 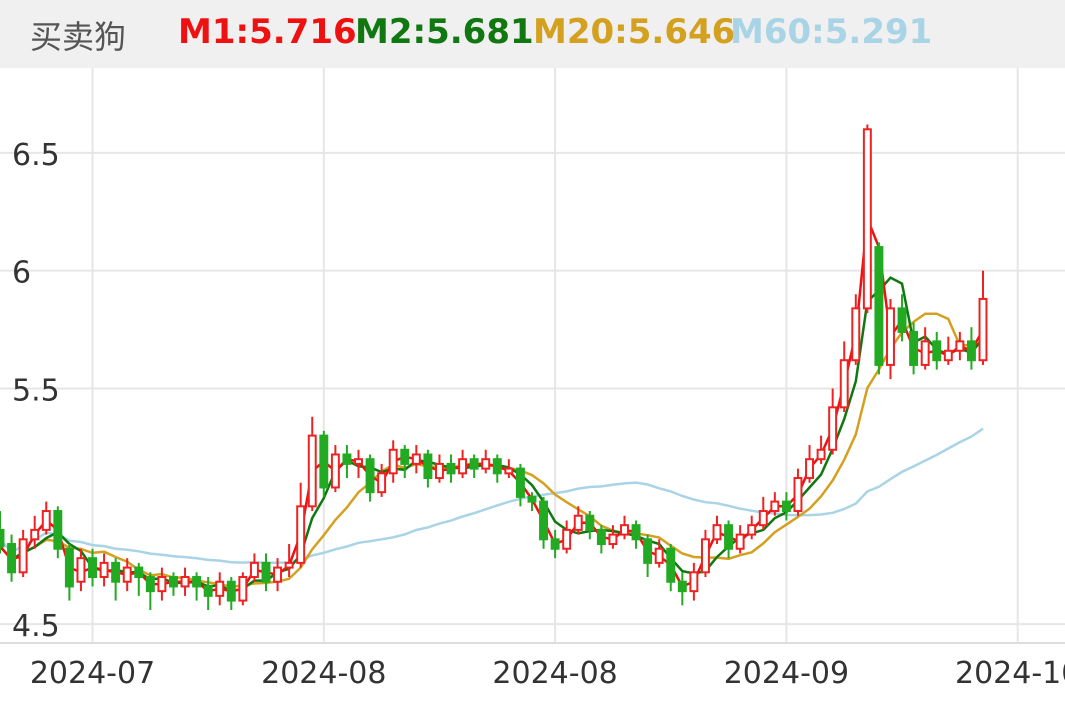 I want to click on y-tick-label: 6, so click(x=21, y=273).